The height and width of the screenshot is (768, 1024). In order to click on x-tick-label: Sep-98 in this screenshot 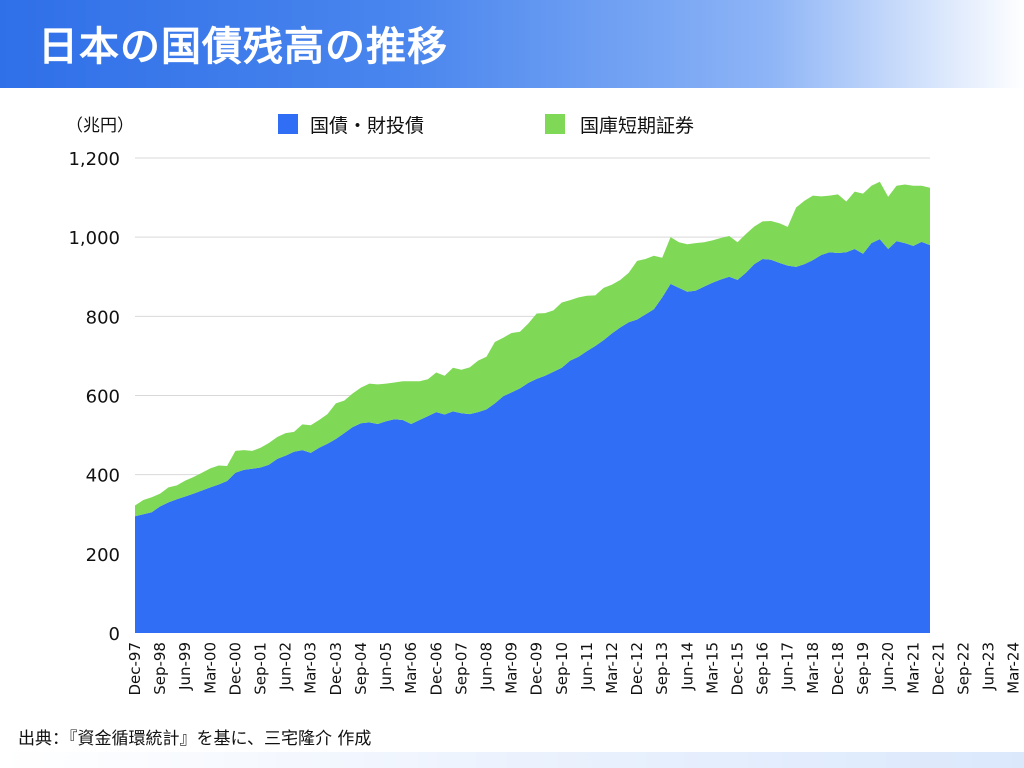, I will do `click(160, 668)`.